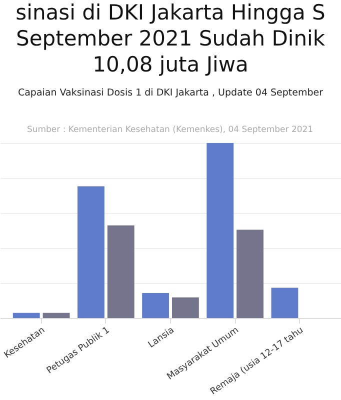 Image resolution: width=341 pixels, height=400 pixels. I want to click on text: sinasi di DKI Jakarta Hingga S, so click(171, 12).